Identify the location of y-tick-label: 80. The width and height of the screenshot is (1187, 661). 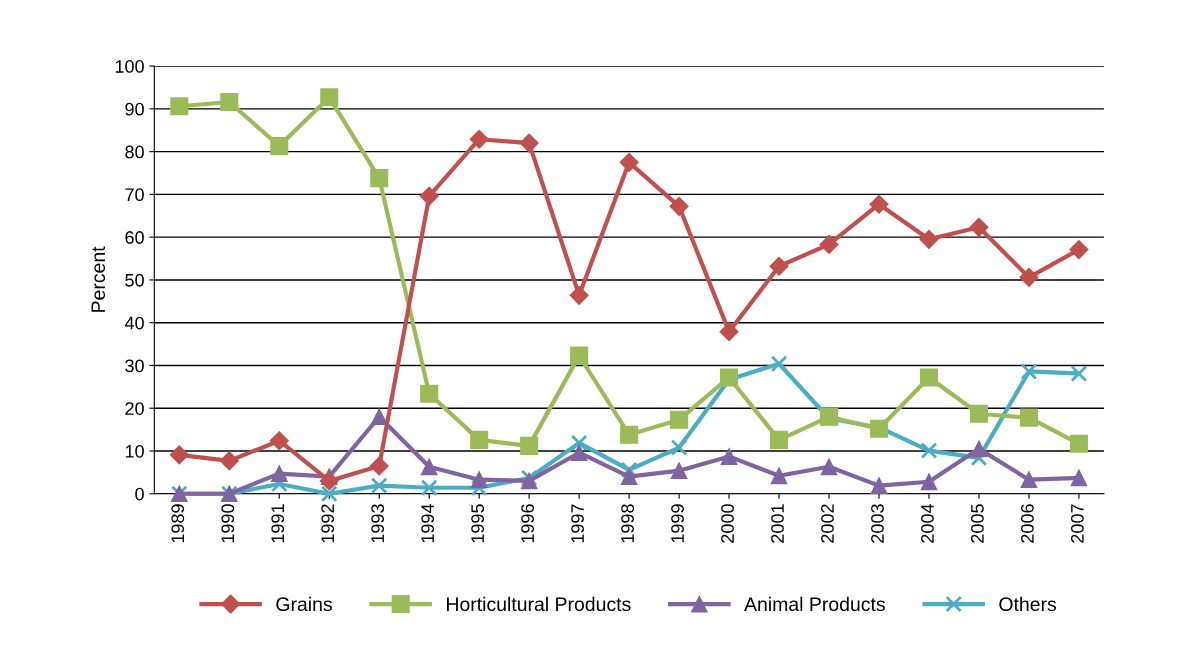
(134, 152).